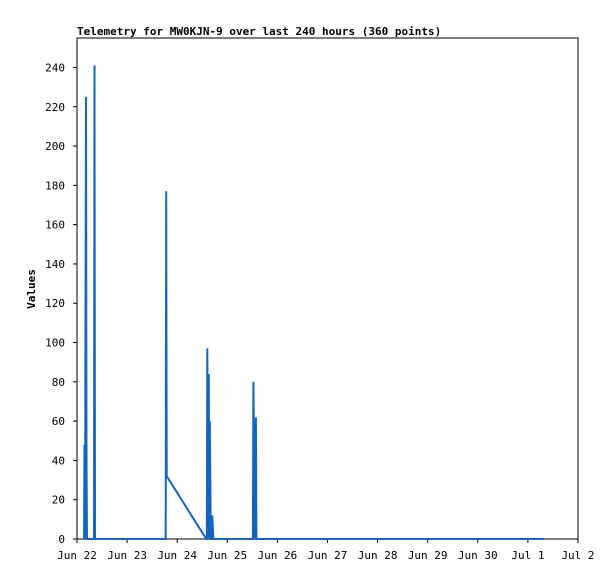 The height and width of the screenshot is (579, 615). I want to click on x-tick-label: Jun 30, so click(478, 555).